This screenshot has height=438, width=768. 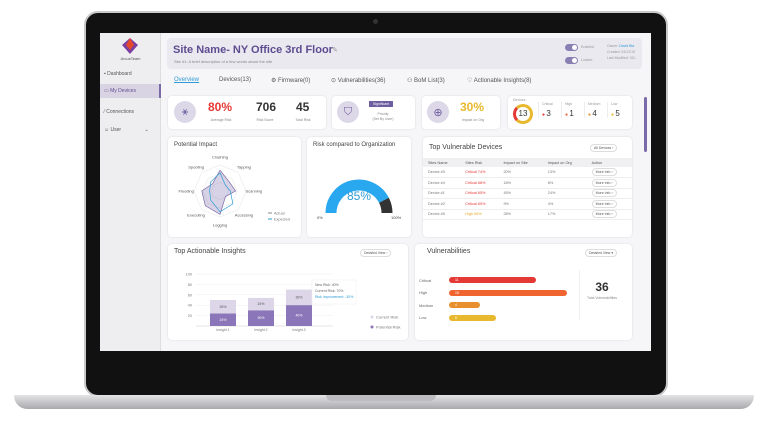 I want to click on total-risk-label: Total Risk, so click(x=303, y=120).